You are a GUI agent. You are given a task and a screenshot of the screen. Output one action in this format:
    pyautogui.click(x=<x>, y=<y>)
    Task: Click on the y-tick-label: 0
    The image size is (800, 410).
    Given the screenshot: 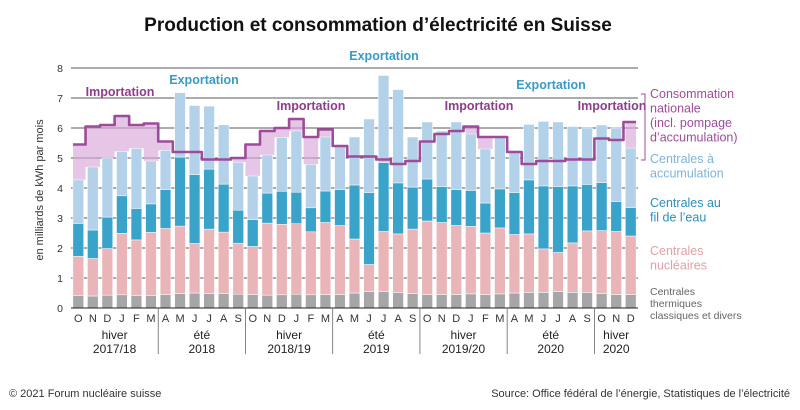 What is the action you would take?
    pyautogui.click(x=60, y=309)
    